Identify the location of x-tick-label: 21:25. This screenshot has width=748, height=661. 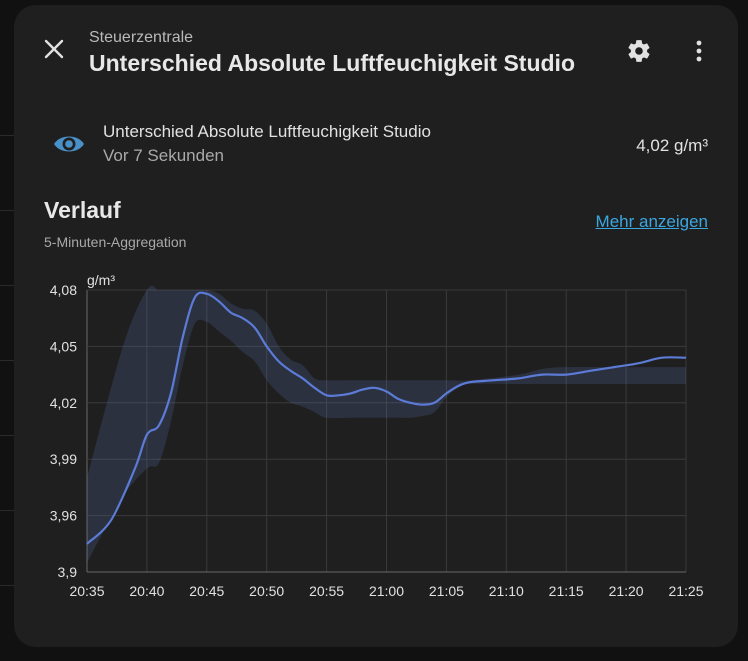
(685, 591).